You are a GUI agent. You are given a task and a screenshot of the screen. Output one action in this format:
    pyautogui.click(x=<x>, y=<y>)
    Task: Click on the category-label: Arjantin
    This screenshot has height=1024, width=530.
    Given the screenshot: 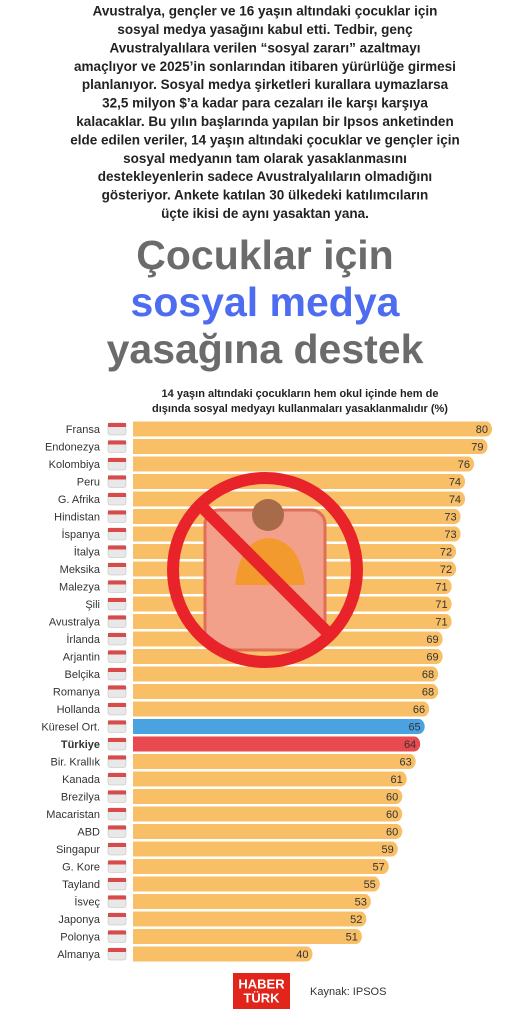 What is the action you would take?
    pyautogui.click(x=81, y=657)
    